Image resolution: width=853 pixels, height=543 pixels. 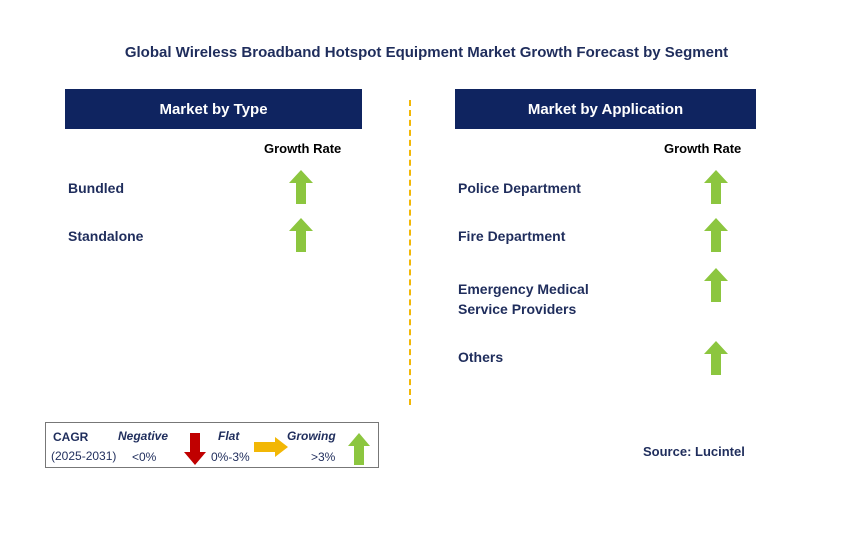 What do you see at coordinates (323, 457) in the screenshot?
I see `legend-growing-value: >3%` at bounding box center [323, 457].